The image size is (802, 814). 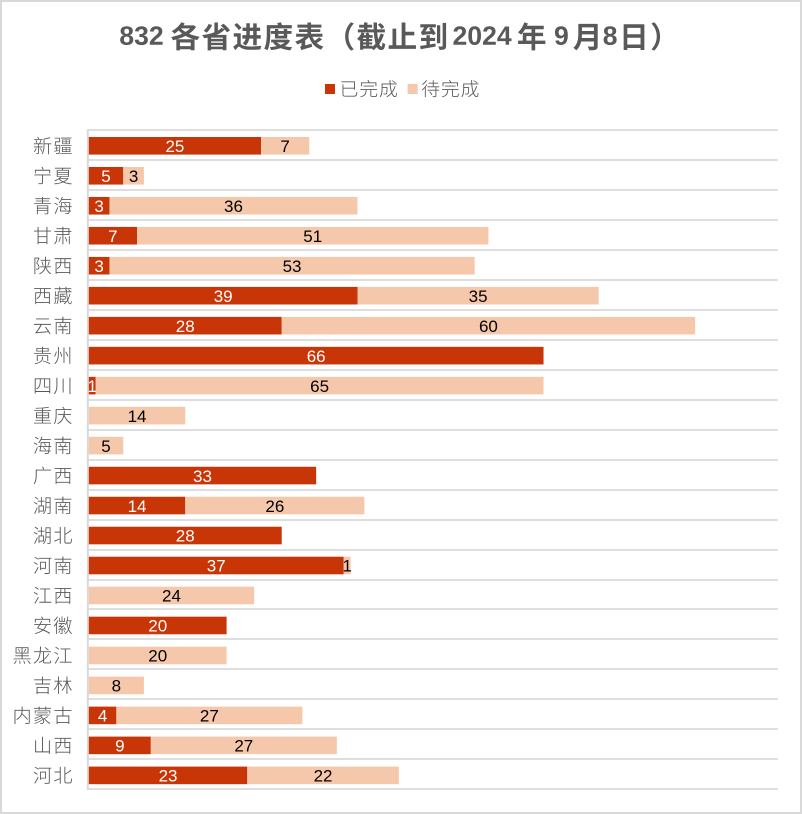 What do you see at coordinates (478, 296) in the screenshot?
I see `svg-text: 35` at bounding box center [478, 296].